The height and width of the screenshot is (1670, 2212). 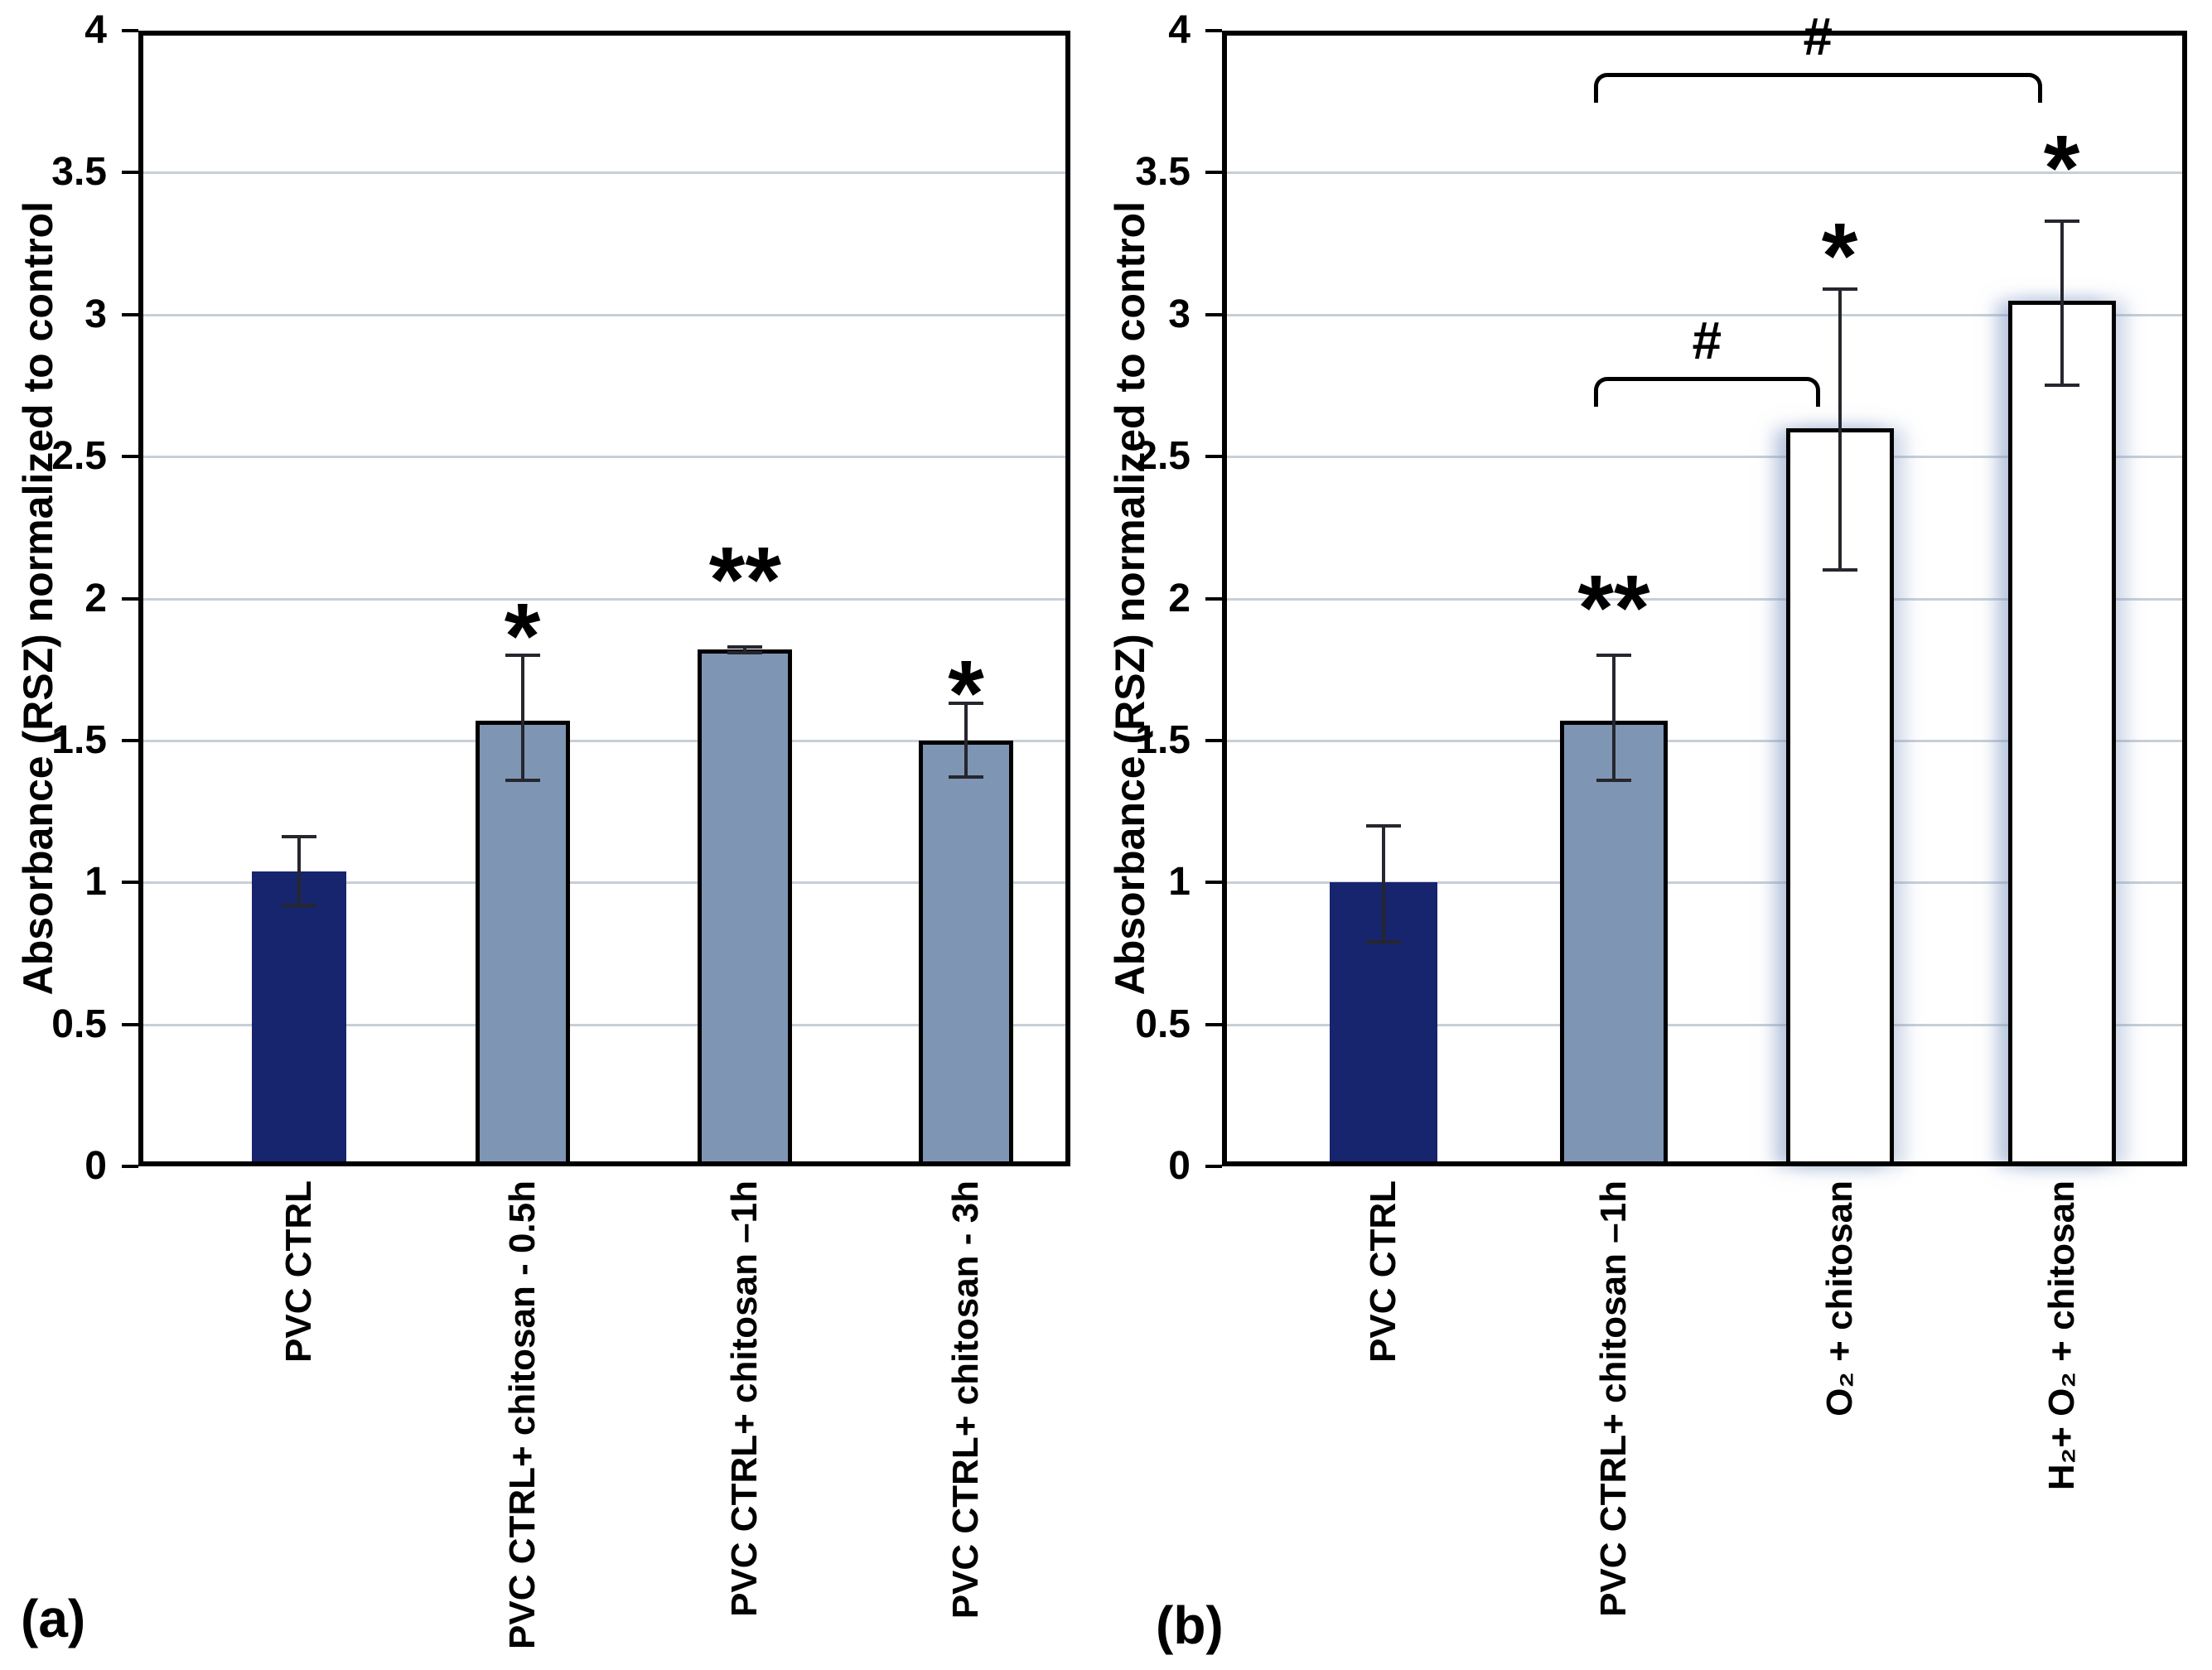 What do you see at coordinates (1613, 1398) in the screenshot?
I see `x-category-label: PVC CTRL+ chitosan –1h` at bounding box center [1613, 1398].